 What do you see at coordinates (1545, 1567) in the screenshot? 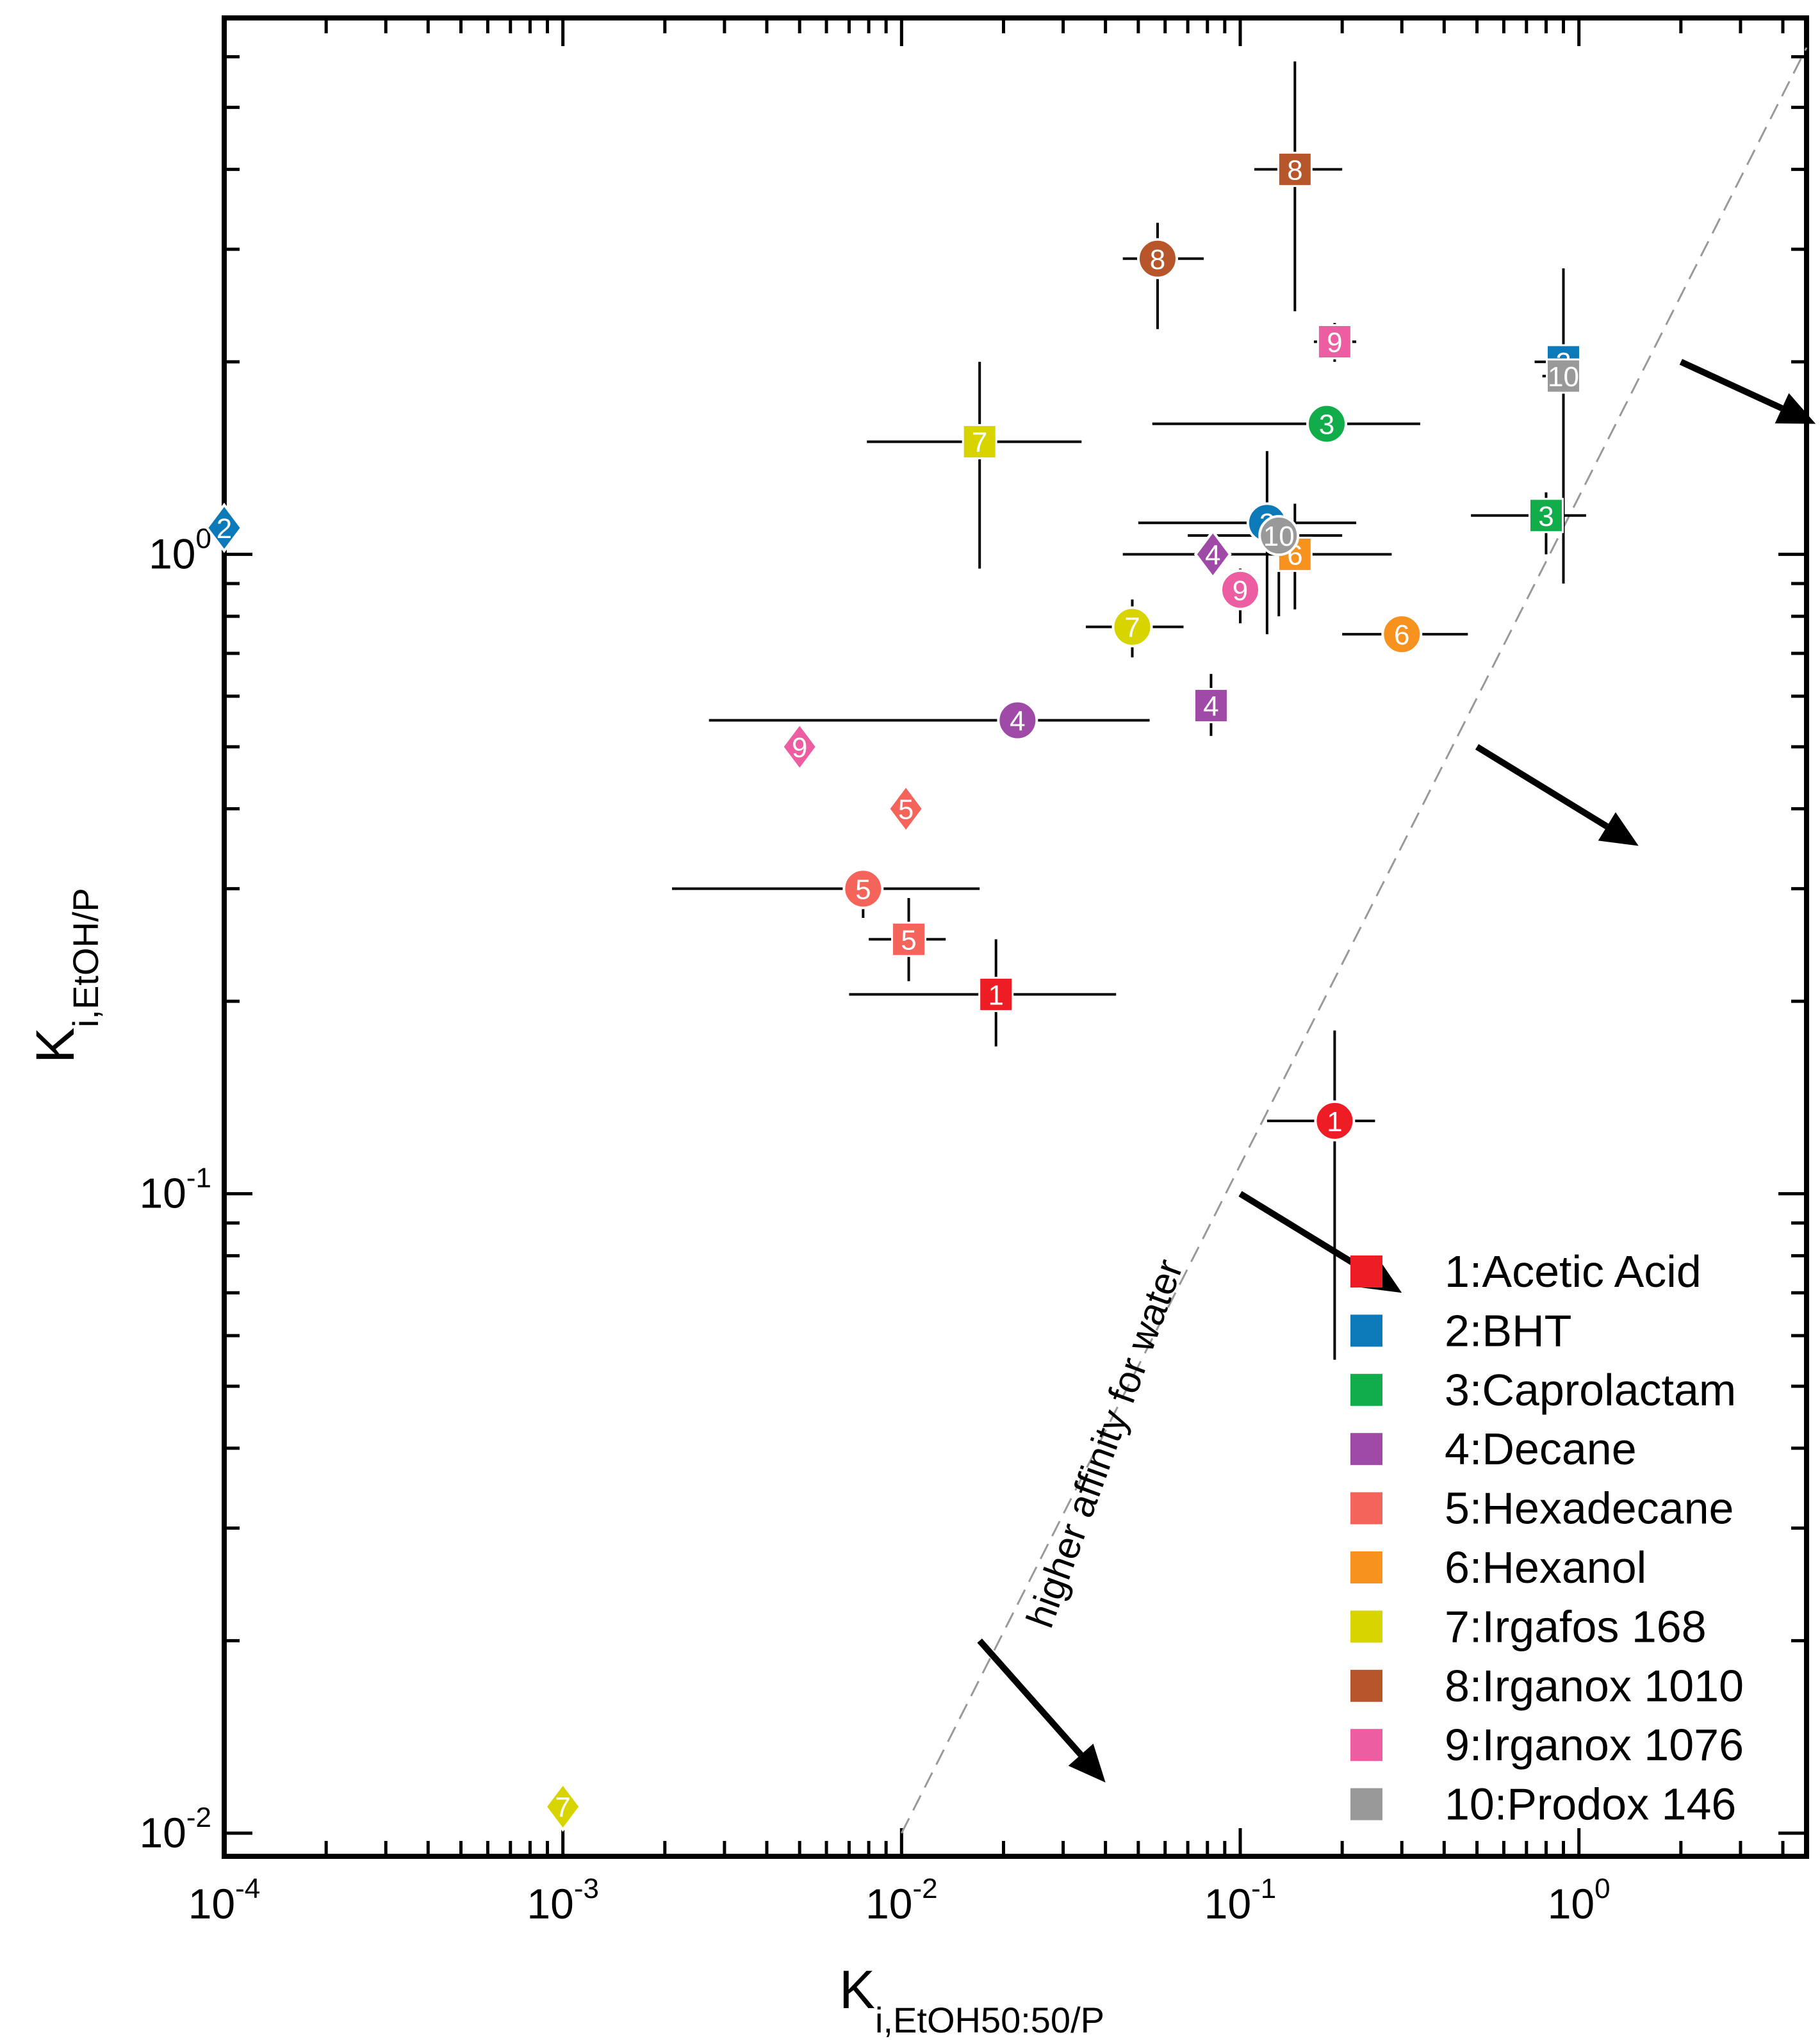
I see `legend-label: 6:Hexanol` at bounding box center [1545, 1567].